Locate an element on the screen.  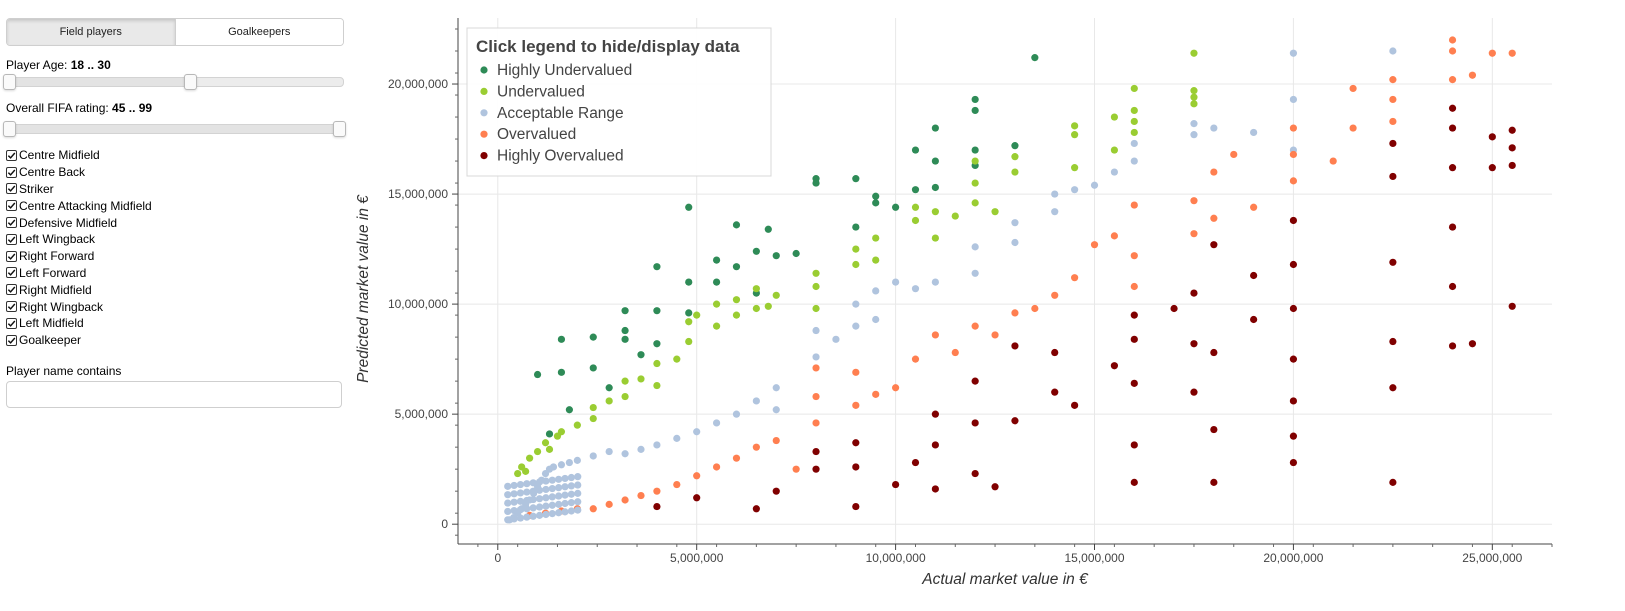
x-axis-title: Actual market value in € is located at coordinates (1005, 579).